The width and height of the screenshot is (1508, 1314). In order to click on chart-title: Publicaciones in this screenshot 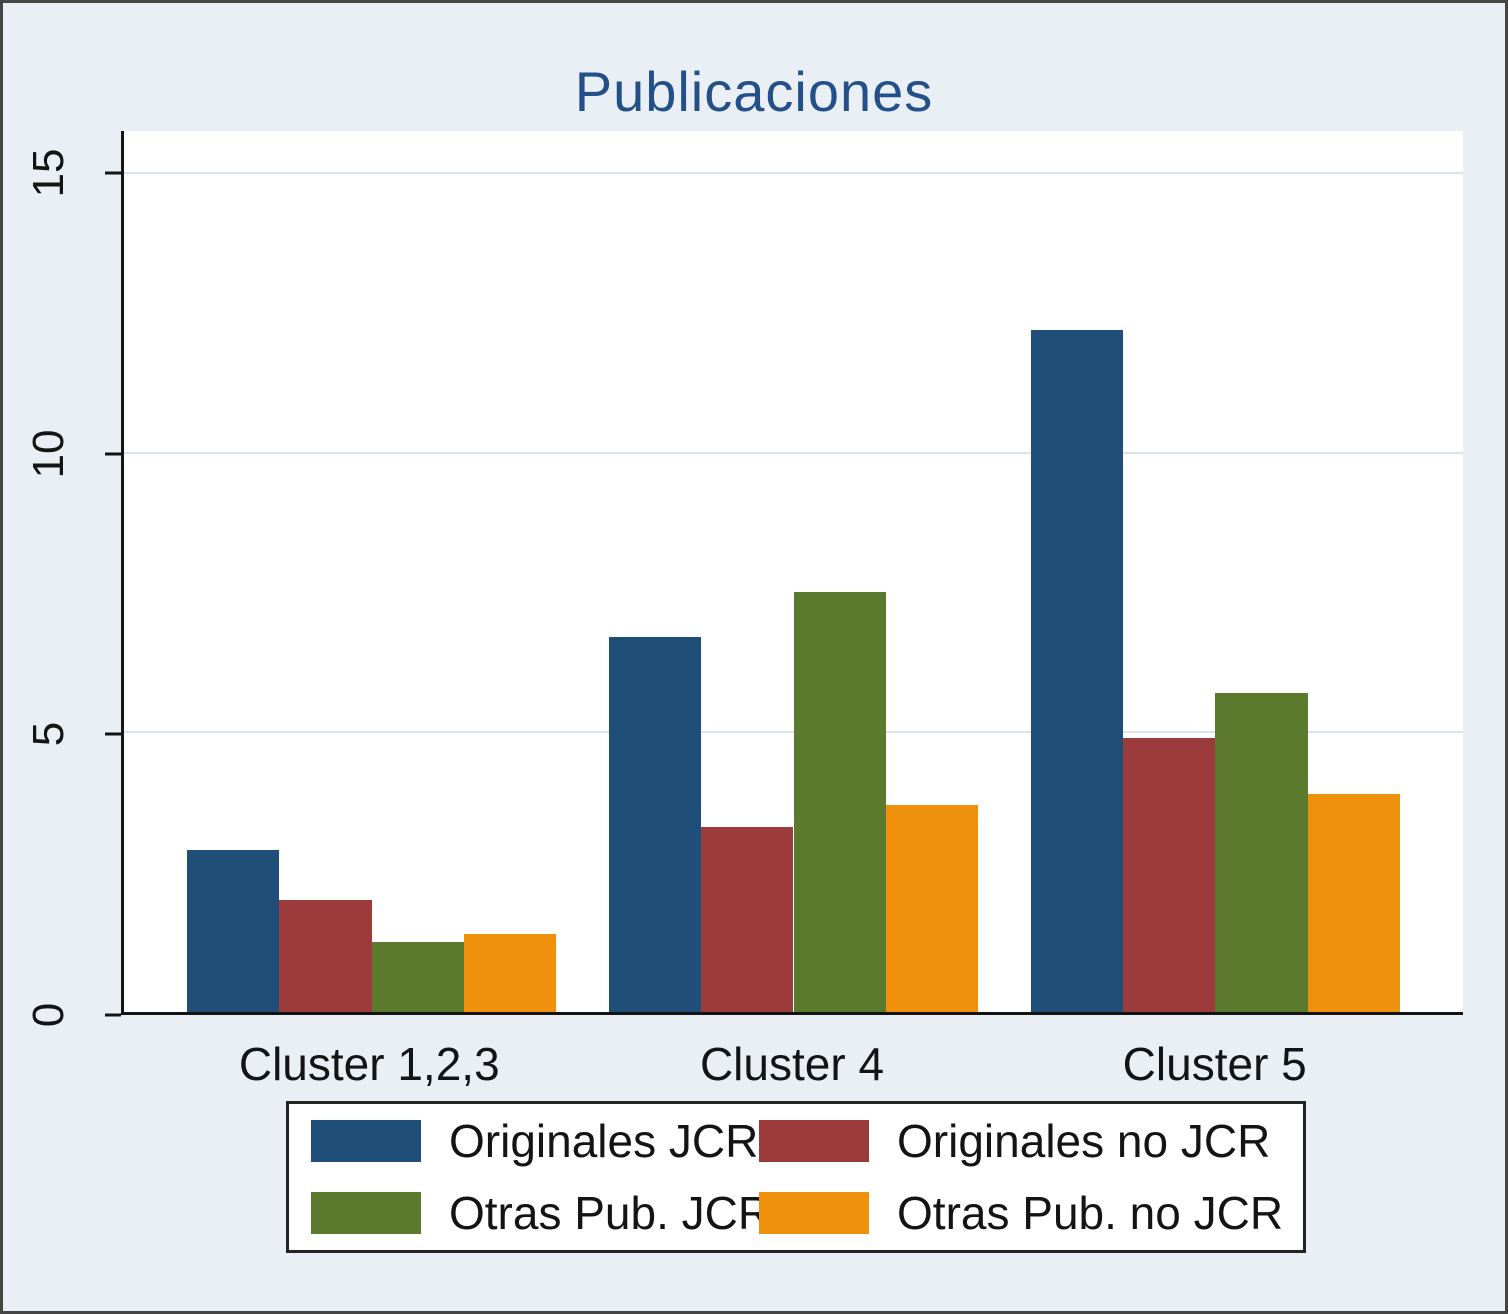, I will do `click(754, 91)`.